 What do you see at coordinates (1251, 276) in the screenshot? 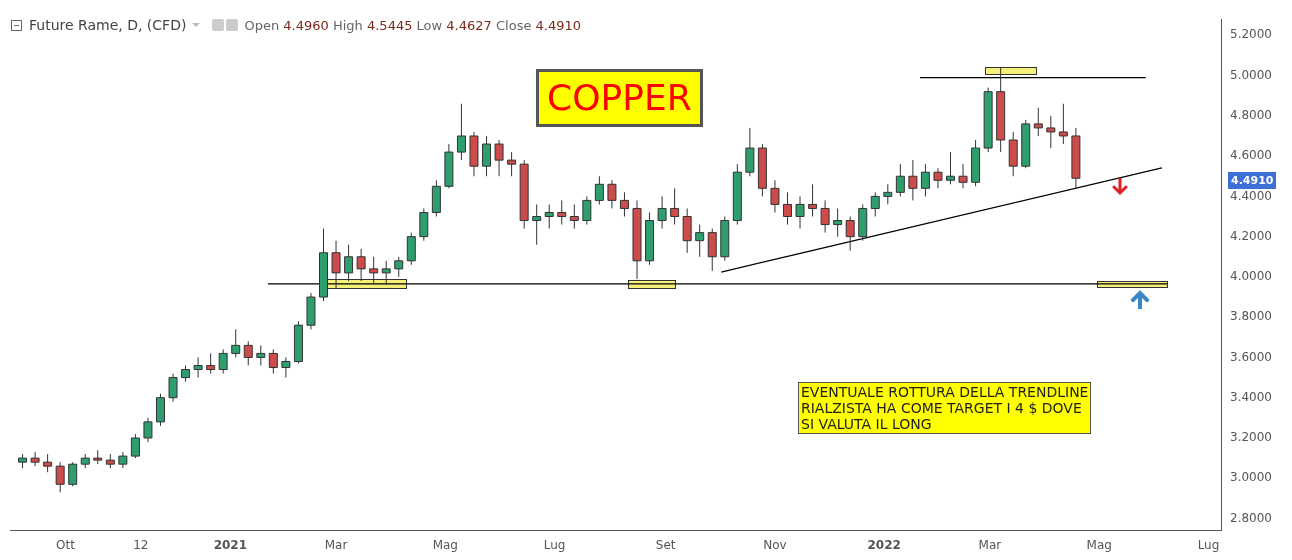
I see `y-tick-label: 4.0000` at bounding box center [1251, 276].